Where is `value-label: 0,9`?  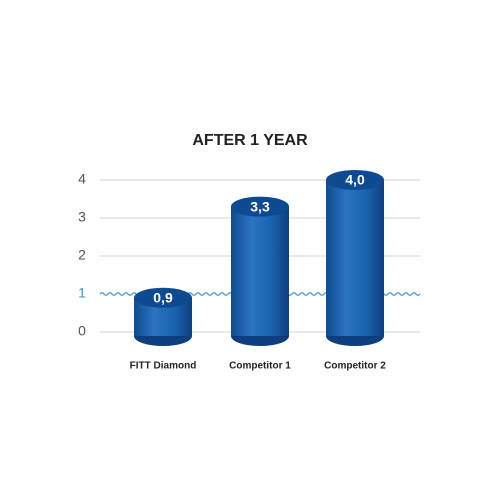
value-label: 0,9 is located at coordinates (163, 298).